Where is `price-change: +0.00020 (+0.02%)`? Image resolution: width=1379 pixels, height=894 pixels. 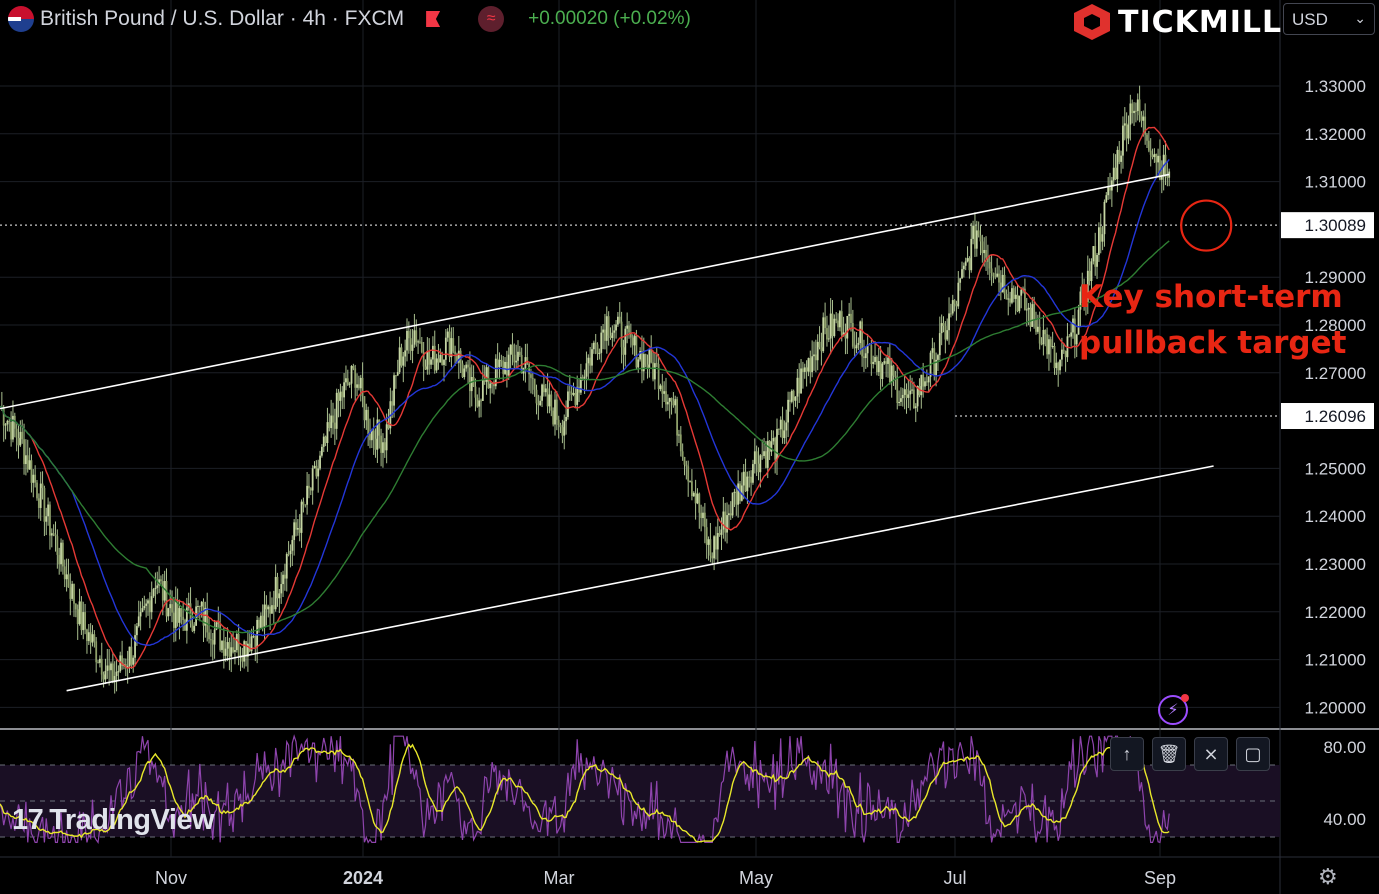
price-change: +0.00020 (+0.02%) is located at coordinates (609, 18).